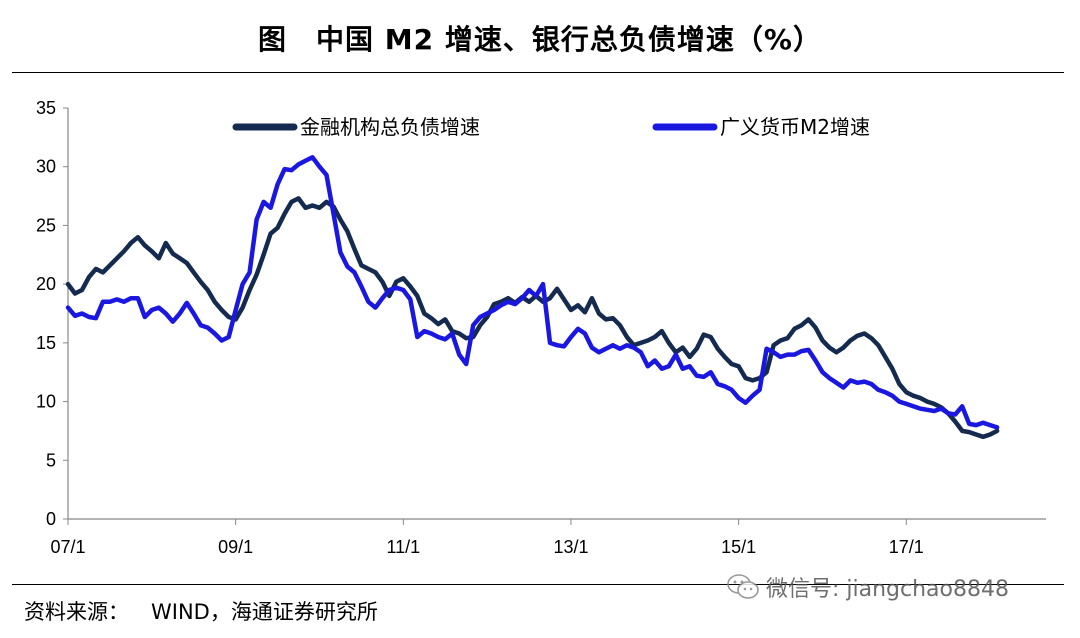 The width and height of the screenshot is (1080, 638). I want to click on x-tick-label: 13/1, so click(570, 547).